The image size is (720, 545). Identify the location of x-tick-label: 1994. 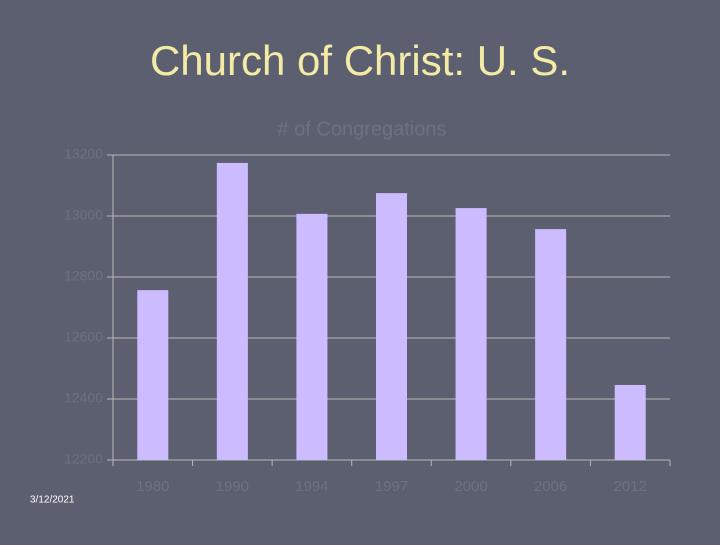
(311, 486).